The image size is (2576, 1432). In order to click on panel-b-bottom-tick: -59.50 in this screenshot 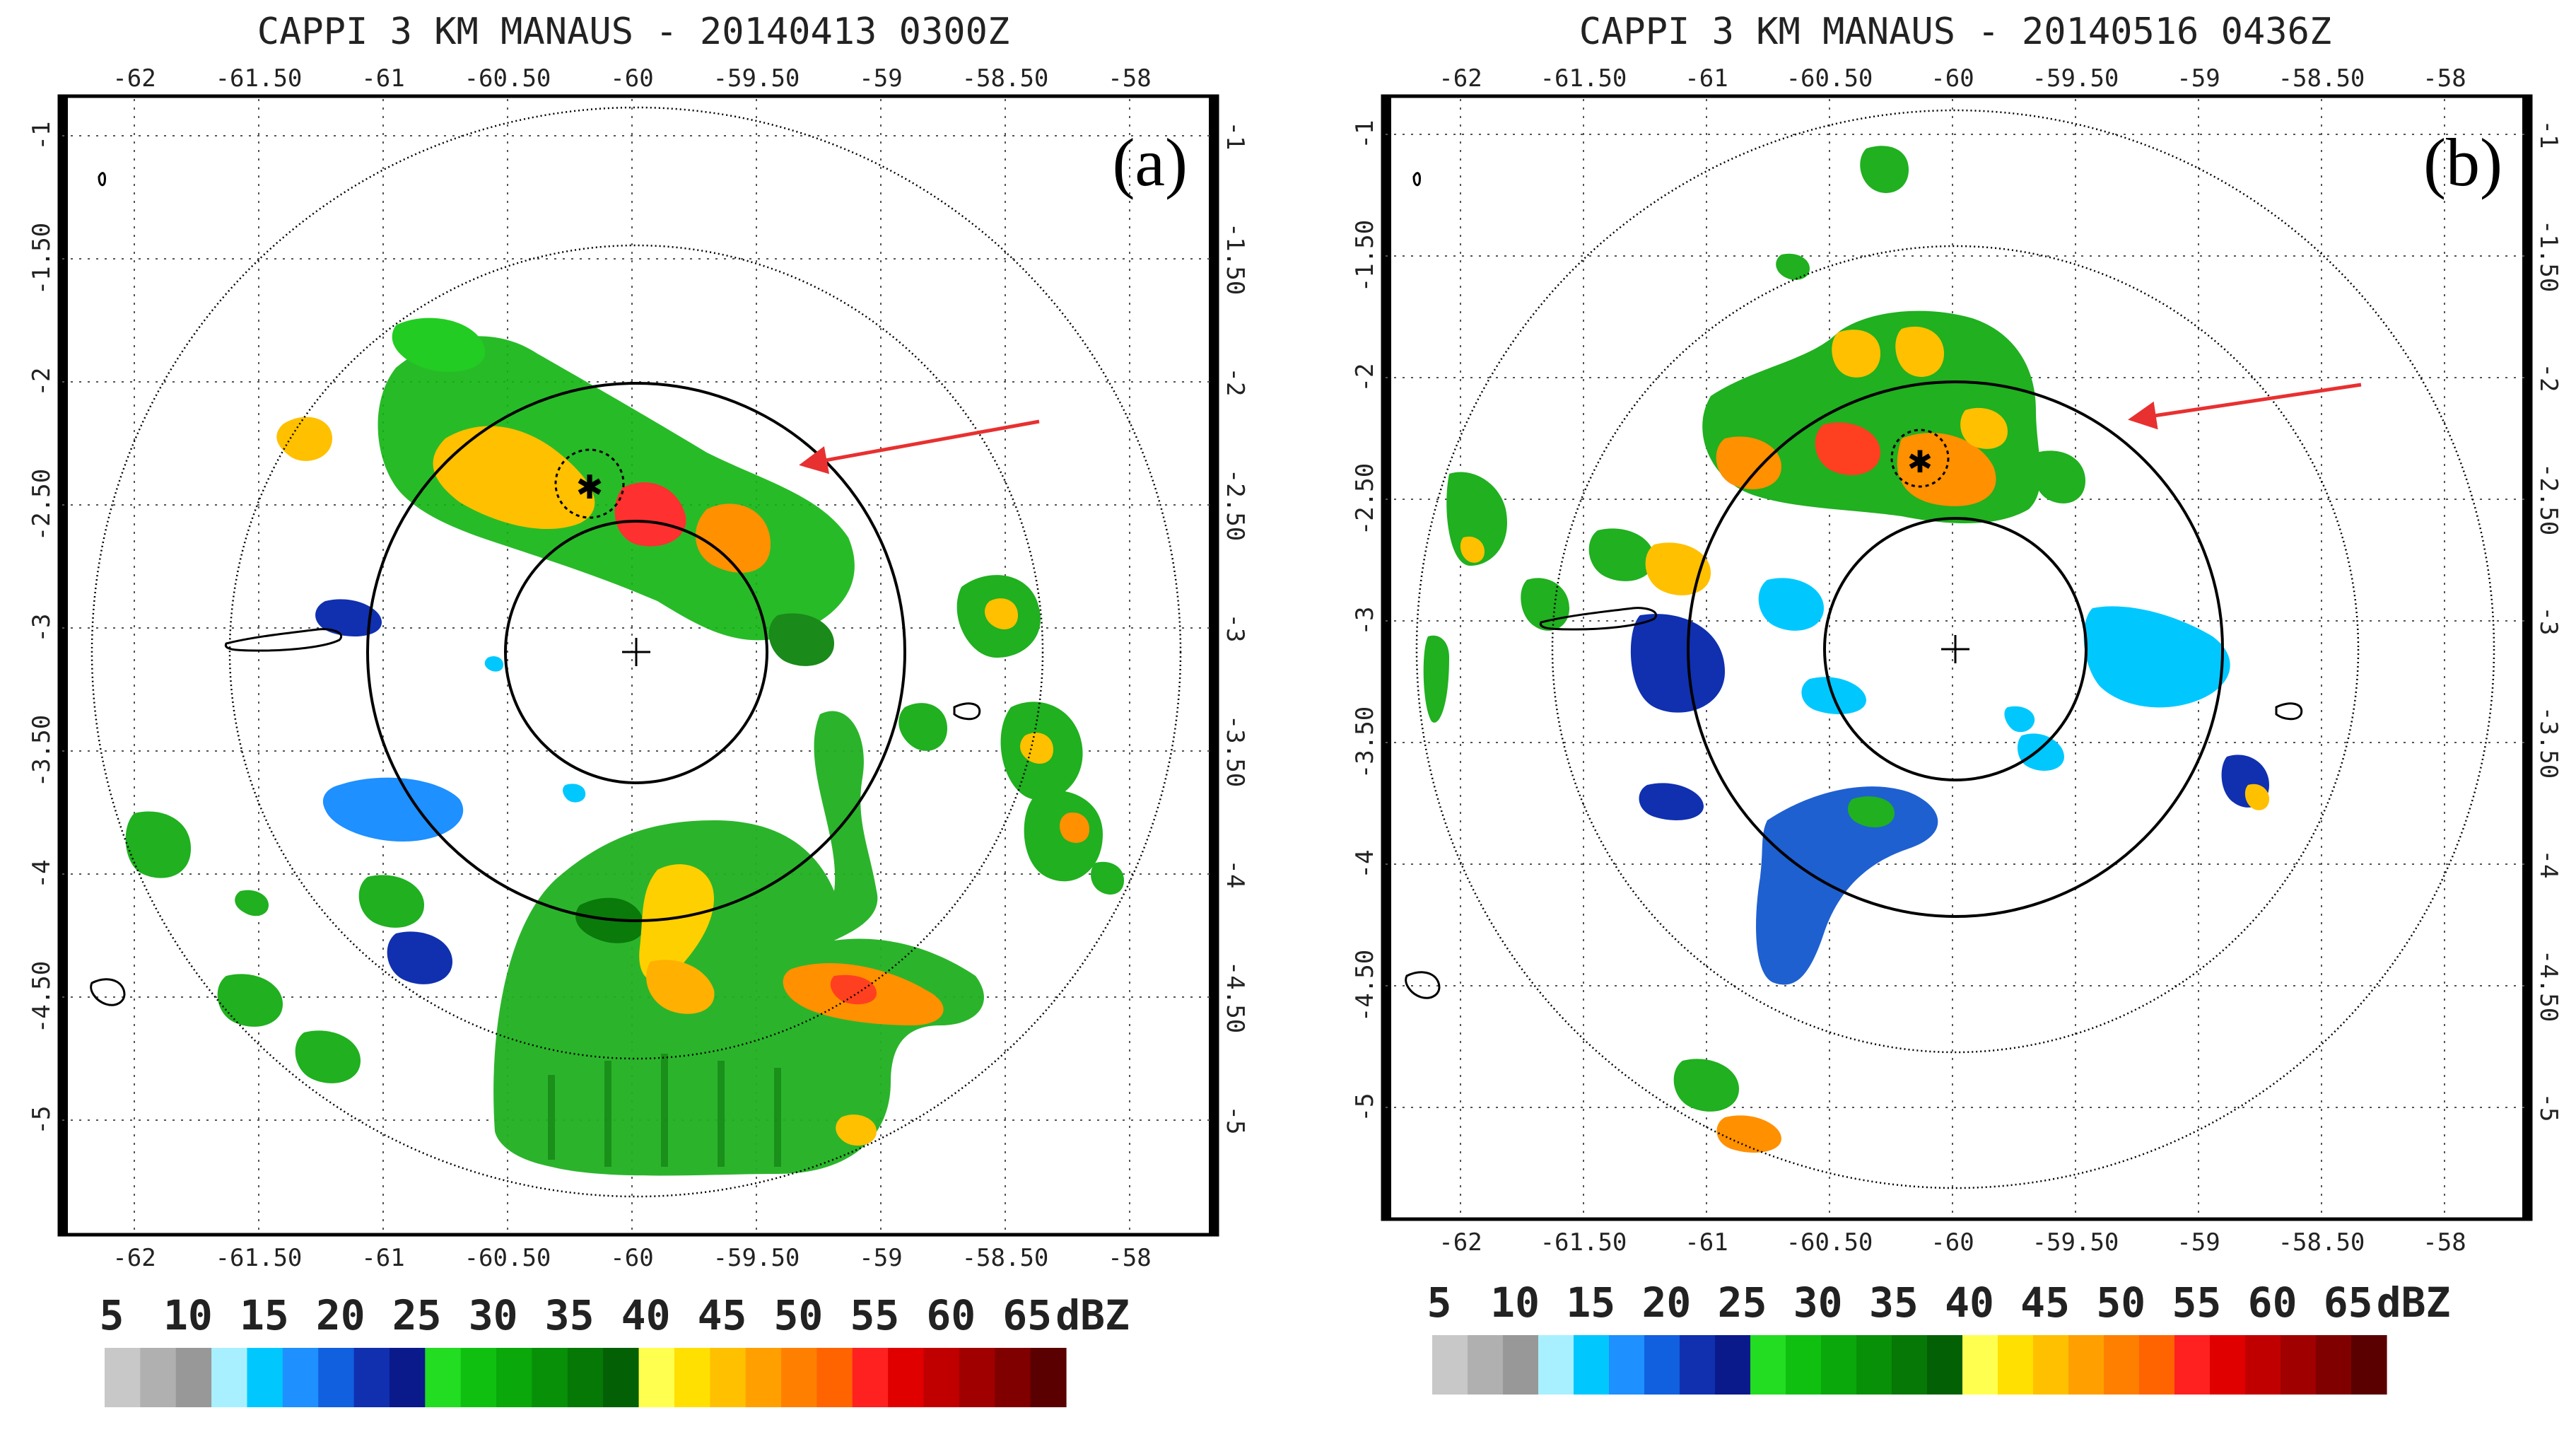, I will do `click(2076, 1242)`.